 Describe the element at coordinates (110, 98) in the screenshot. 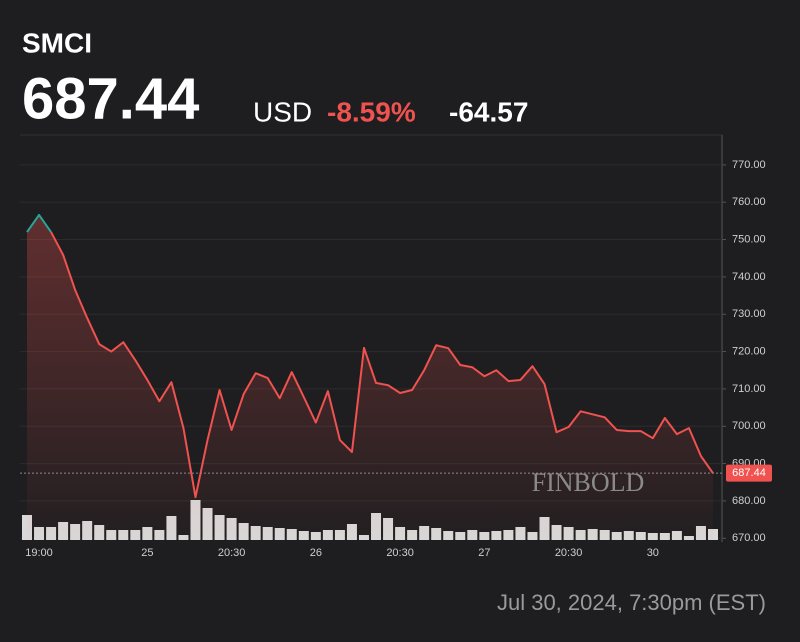

I see `price: 687.44` at that location.